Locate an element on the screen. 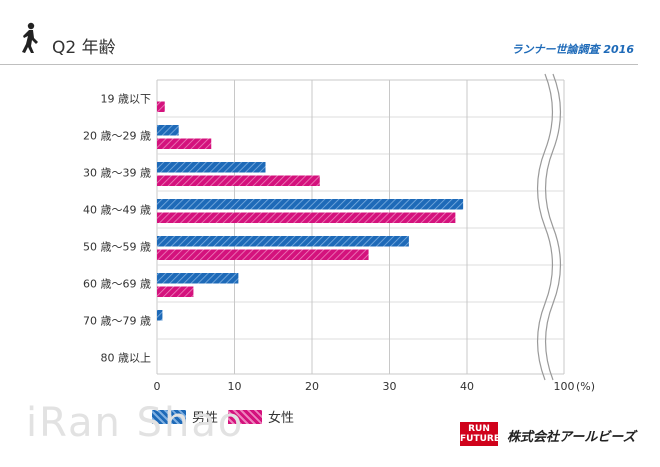 The image size is (660, 467). x-tick-label: 100 is located at coordinates (564, 386).